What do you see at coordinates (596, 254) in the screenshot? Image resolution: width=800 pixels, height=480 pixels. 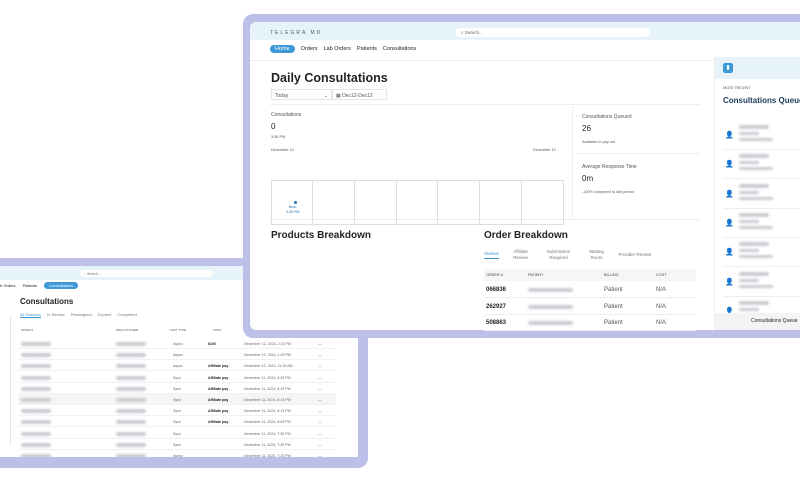 I see `tab-waiting-room: Waiting Room` at bounding box center [596, 254].